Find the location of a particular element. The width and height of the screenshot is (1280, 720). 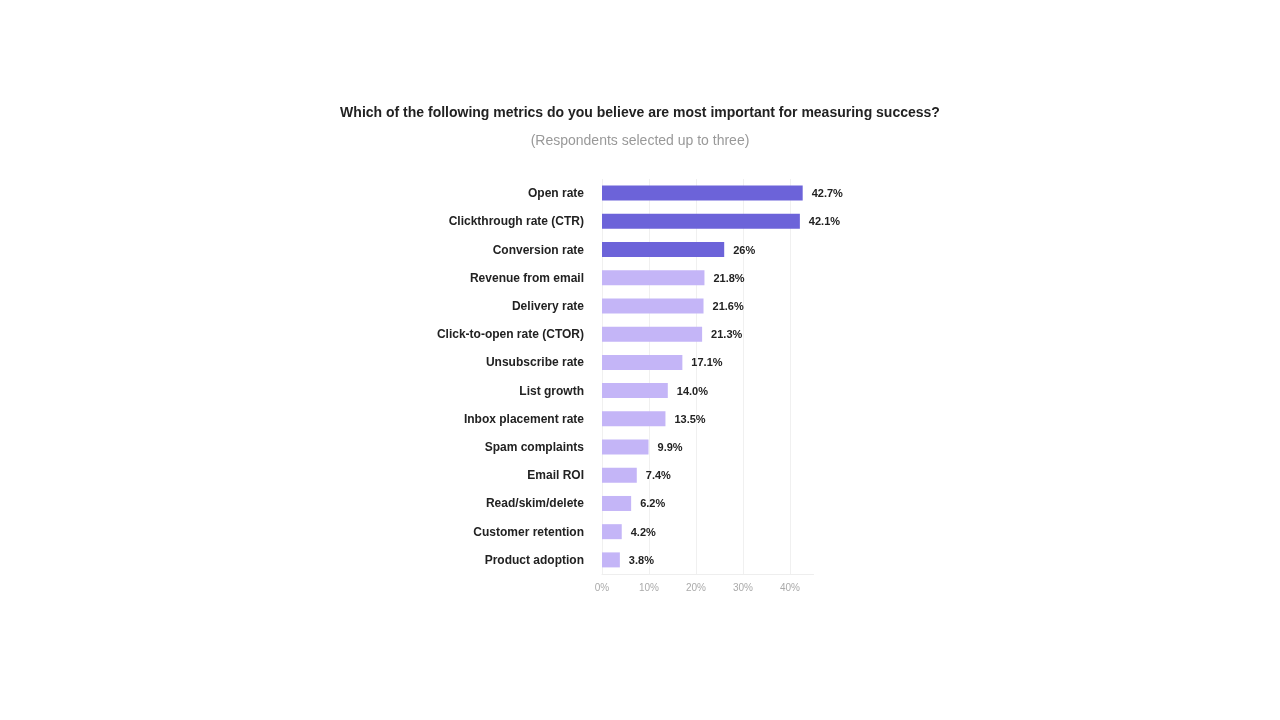

data-label: 3.8% is located at coordinates (641, 559).